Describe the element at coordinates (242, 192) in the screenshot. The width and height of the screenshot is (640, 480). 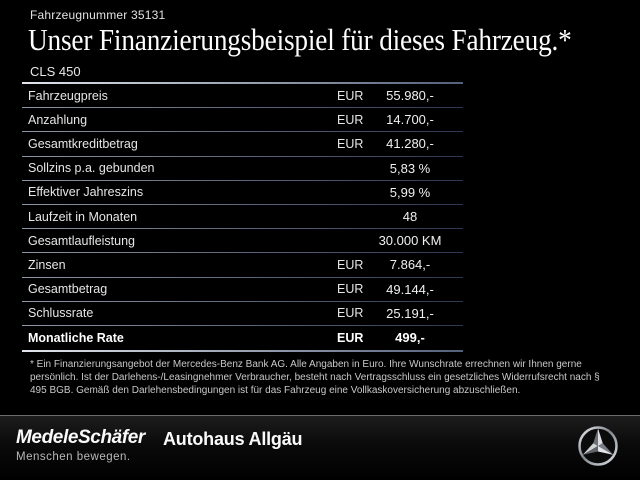
I see `table-row: Effektiver Jahreszins 5,99 %` at that location.